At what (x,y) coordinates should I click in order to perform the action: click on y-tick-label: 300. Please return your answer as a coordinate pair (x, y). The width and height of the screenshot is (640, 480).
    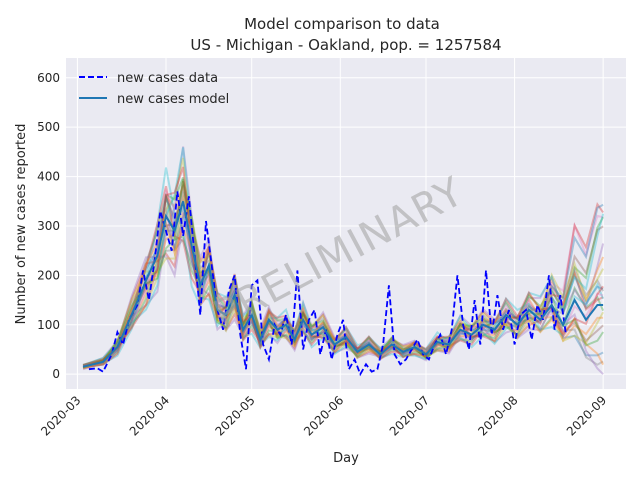
    Looking at the image, I should click on (48, 226).